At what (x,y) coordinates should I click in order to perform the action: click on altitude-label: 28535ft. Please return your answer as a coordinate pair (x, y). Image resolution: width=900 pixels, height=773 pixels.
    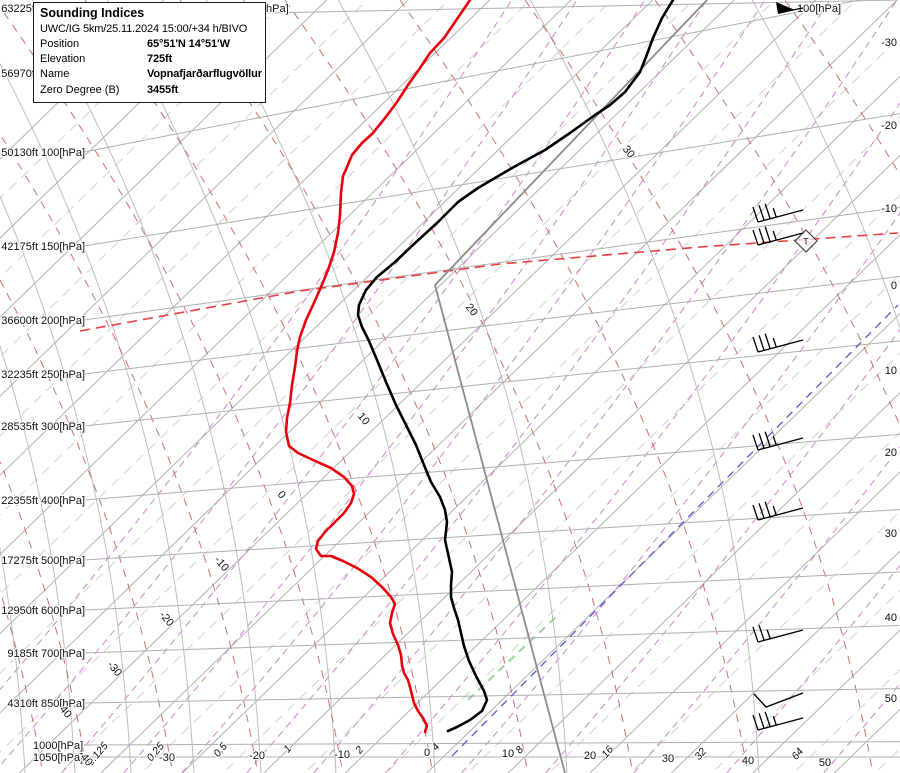
    Looking at the image, I should click on (19, 427).